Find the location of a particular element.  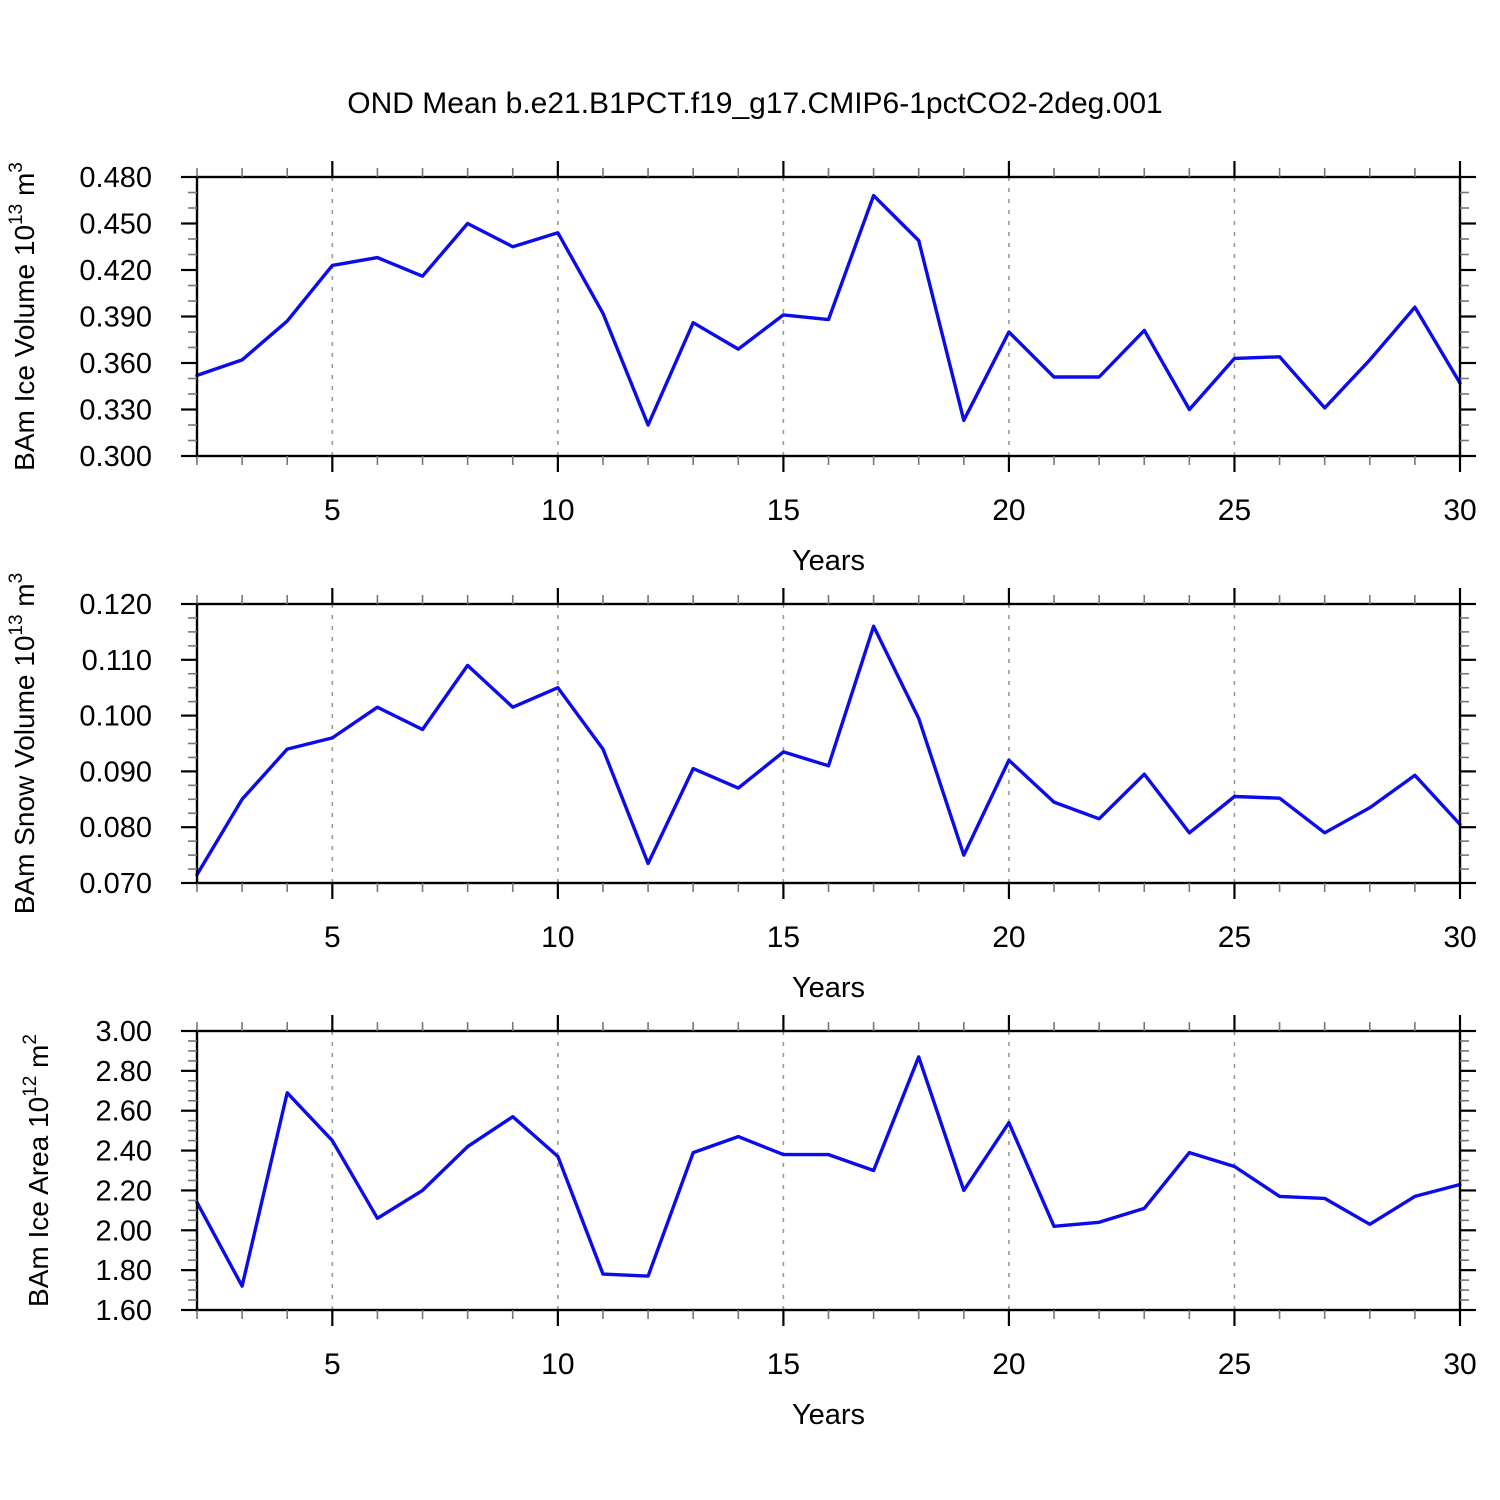

y-tick-label: 0.100 is located at coordinates (115, 717).